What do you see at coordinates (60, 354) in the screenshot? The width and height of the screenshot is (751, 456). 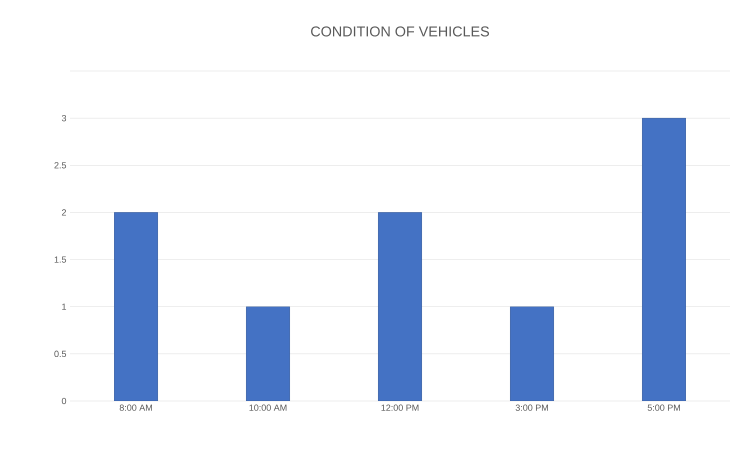 I see `y-tick-label: 0.5` at bounding box center [60, 354].